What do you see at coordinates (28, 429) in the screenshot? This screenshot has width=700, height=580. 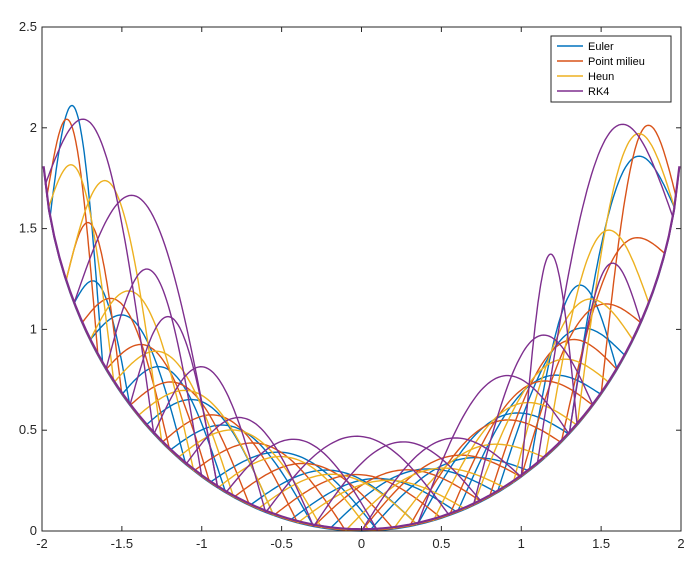 I see `y-tick-label: 0.5` at bounding box center [28, 429].